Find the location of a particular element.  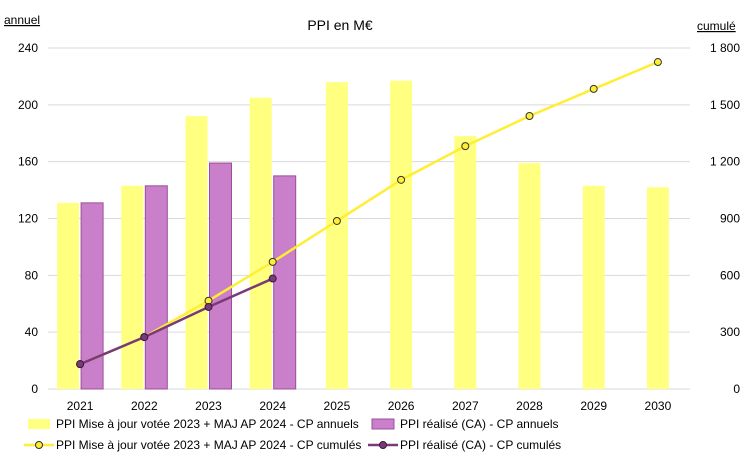

x-tick-label: 2026 is located at coordinates (401, 406).